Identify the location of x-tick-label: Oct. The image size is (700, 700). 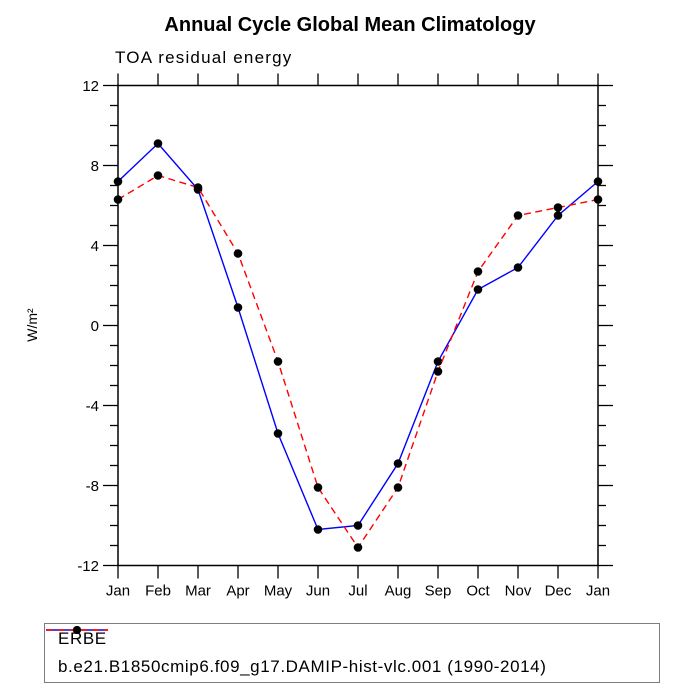
(478, 591).